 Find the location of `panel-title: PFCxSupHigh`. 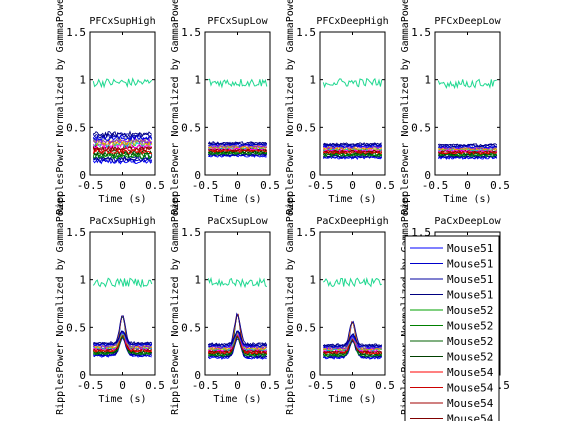

panel-title: PFCxSupHigh is located at coordinates (122, 21).